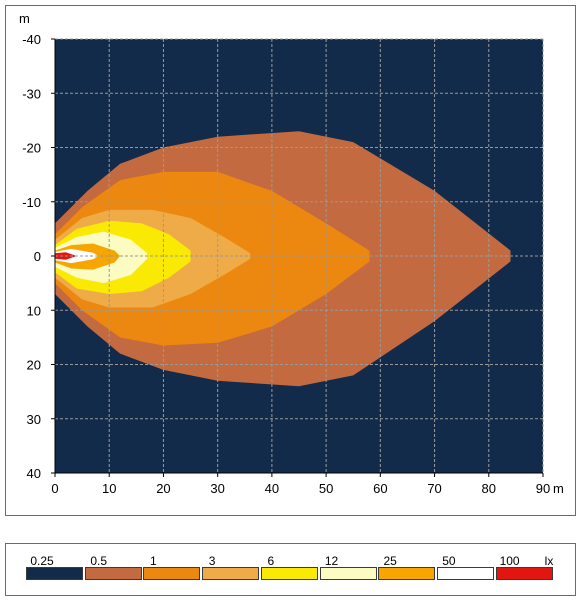 The width and height of the screenshot is (581, 600). Describe the element at coordinates (31, 39) in the screenshot. I see `y-tick-label: -40` at that location.